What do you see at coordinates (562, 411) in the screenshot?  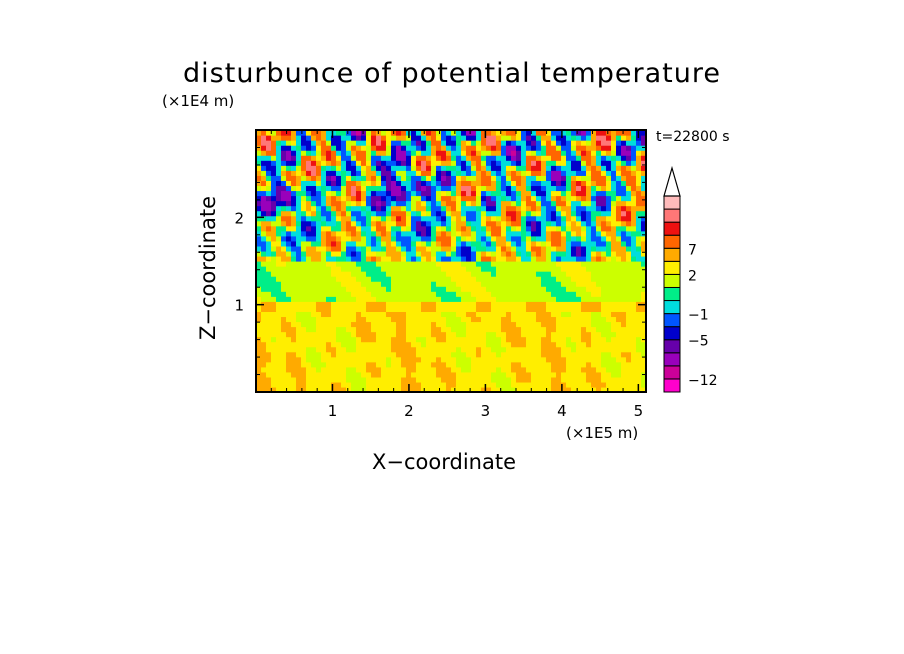 I see `x-tick-label: 4` at bounding box center [562, 411].